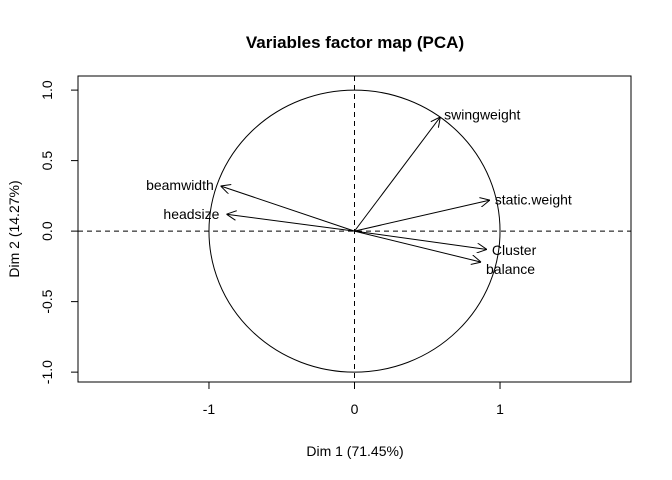 The height and width of the screenshot is (480, 672). I want to click on arrow-beamwidth, so click(288, 209).